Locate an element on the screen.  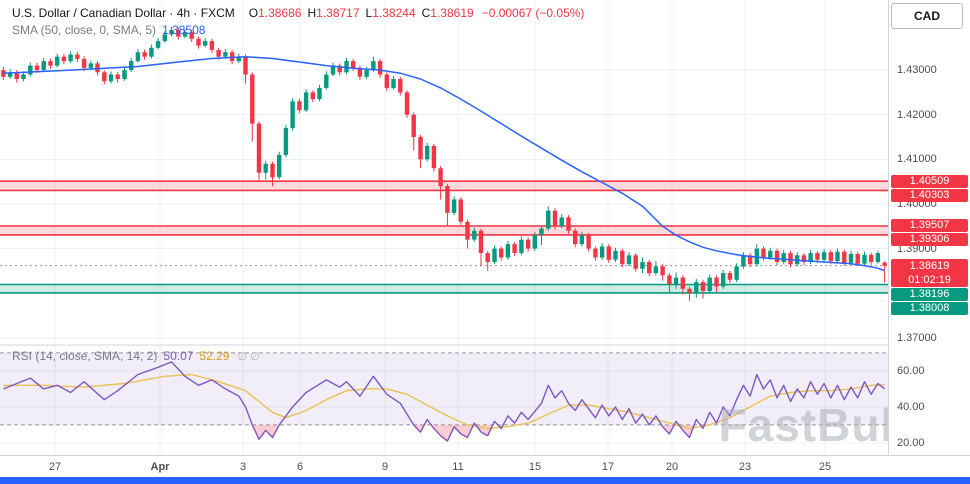
time-tick-label: 11 is located at coordinates (458, 467).